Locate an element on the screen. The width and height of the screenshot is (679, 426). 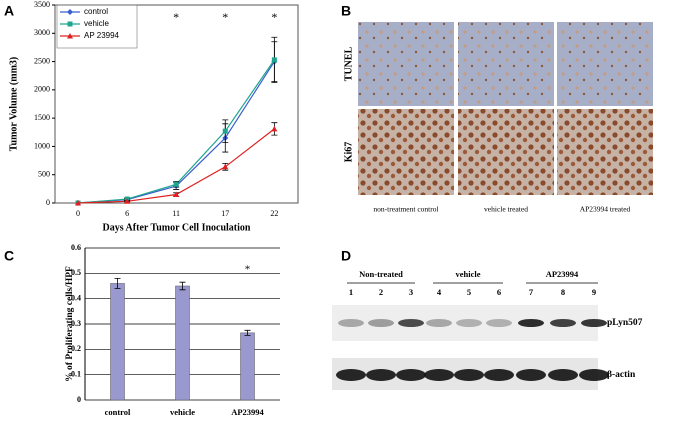
column-label: non-treatment control is located at coordinates (405, 209).